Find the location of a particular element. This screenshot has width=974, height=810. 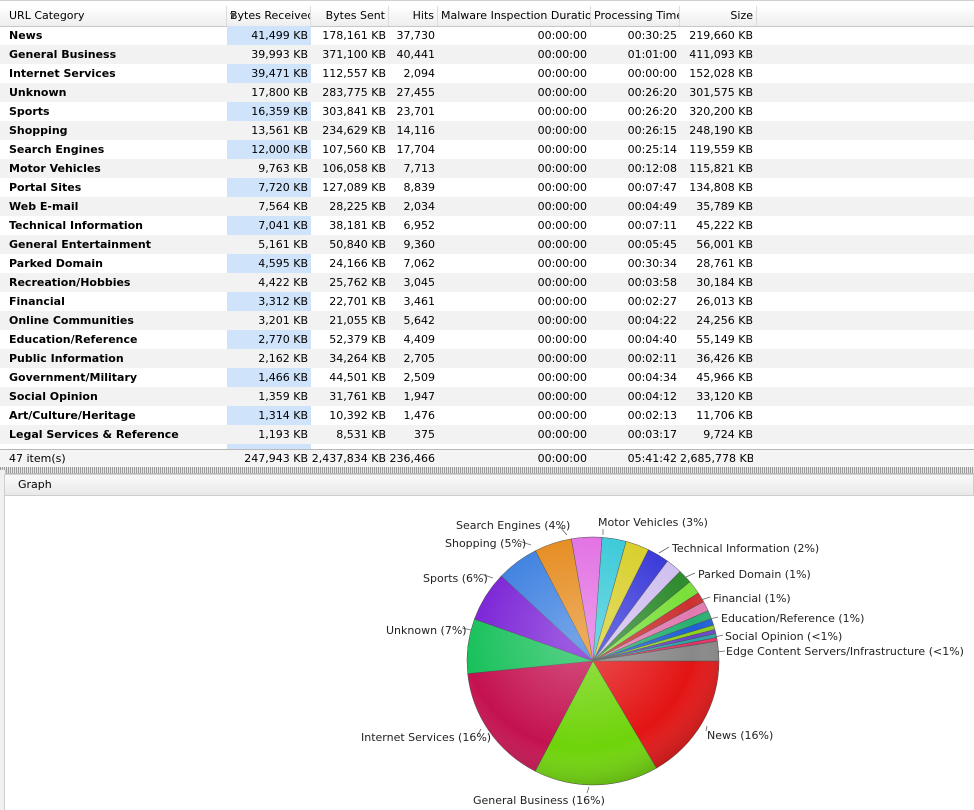

column-header-hits: Hits is located at coordinates (413, 16).